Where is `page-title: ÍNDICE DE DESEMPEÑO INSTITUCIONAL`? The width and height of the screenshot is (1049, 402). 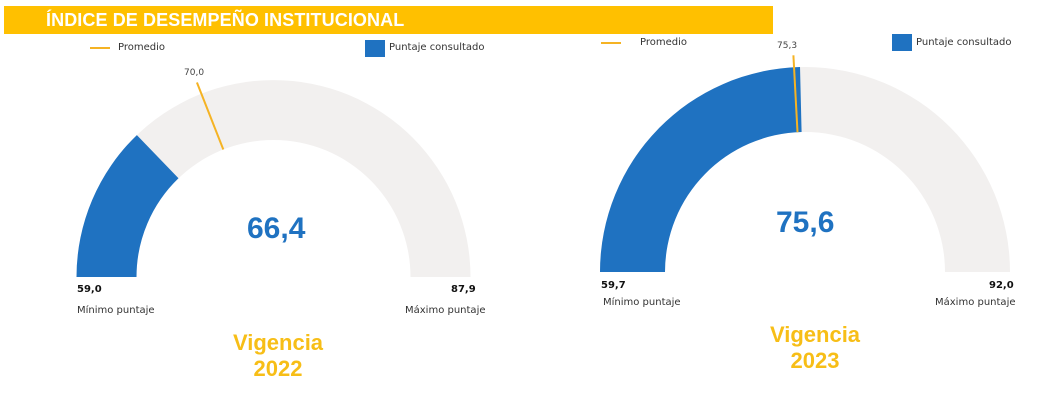 page-title: ÍNDICE DE DESEMPEÑO INSTITUCIONAL is located at coordinates (225, 20).